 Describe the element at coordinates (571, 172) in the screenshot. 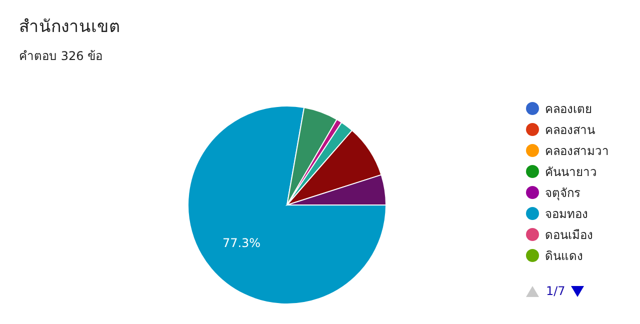

I see `legend-label: คันนายาว` at that location.